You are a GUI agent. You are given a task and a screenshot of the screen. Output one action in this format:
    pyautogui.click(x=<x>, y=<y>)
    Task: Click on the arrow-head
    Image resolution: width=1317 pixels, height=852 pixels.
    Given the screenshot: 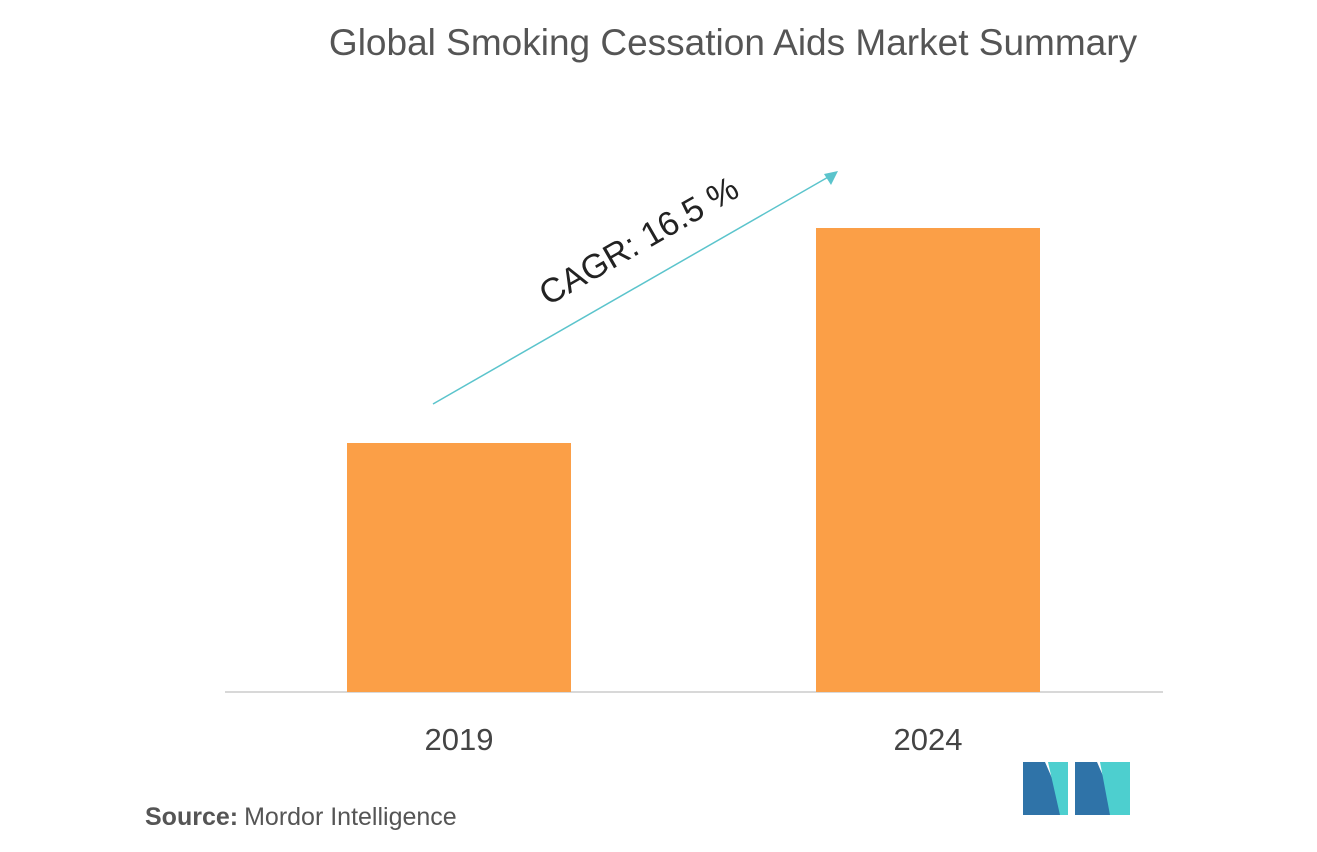 What is the action you would take?
    pyautogui.click(x=831, y=178)
    